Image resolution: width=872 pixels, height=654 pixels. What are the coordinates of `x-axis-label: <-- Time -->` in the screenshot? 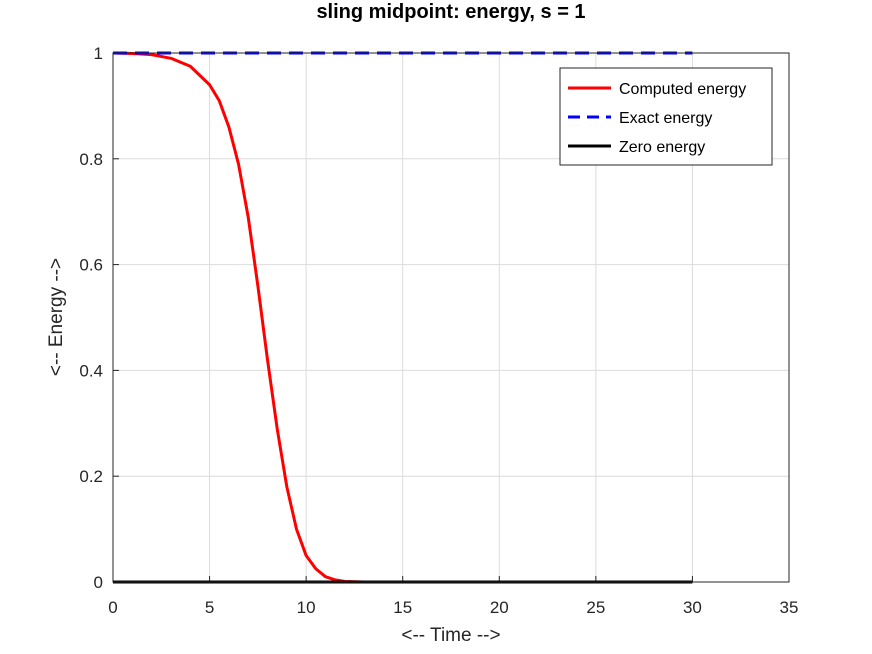 It's located at (450, 635).